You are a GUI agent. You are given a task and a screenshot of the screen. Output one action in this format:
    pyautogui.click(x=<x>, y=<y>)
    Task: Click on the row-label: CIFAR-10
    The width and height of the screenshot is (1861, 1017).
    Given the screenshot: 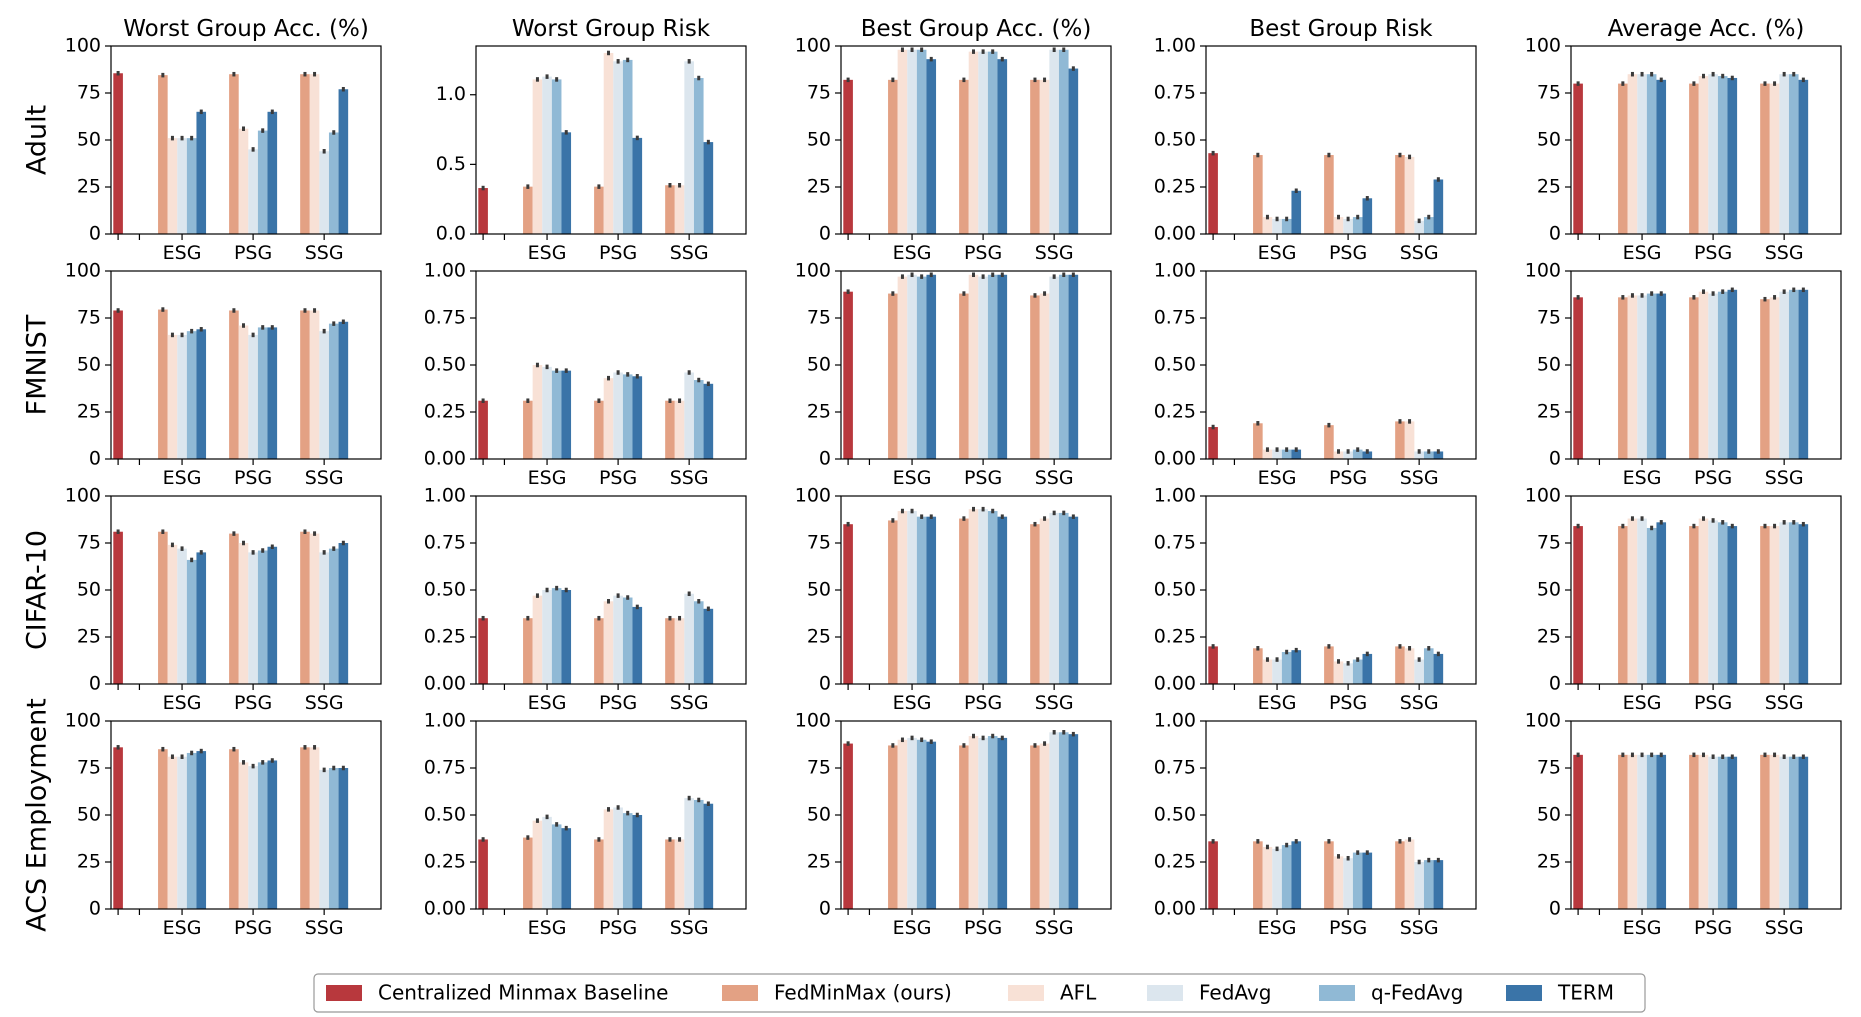 What is the action you would take?
    pyautogui.click(x=37, y=590)
    